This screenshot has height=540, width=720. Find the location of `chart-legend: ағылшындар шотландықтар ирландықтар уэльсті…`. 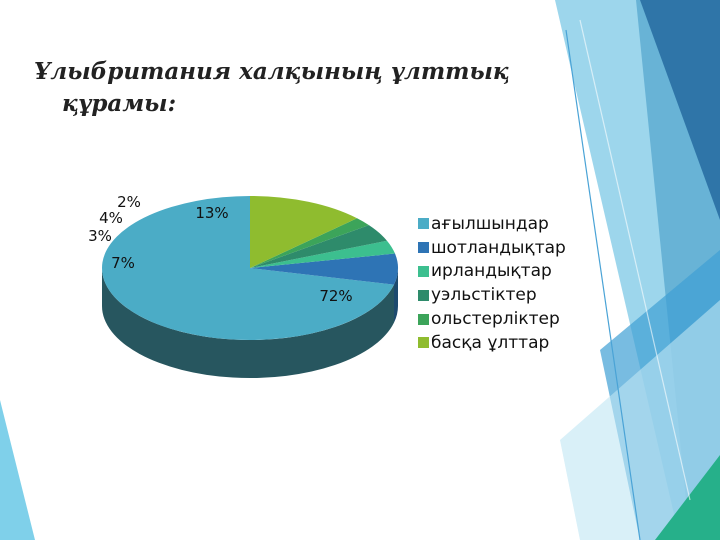

chart-legend: ағылшындар шотландықтар ирландықтар уэльсті… is located at coordinates (492, 283).